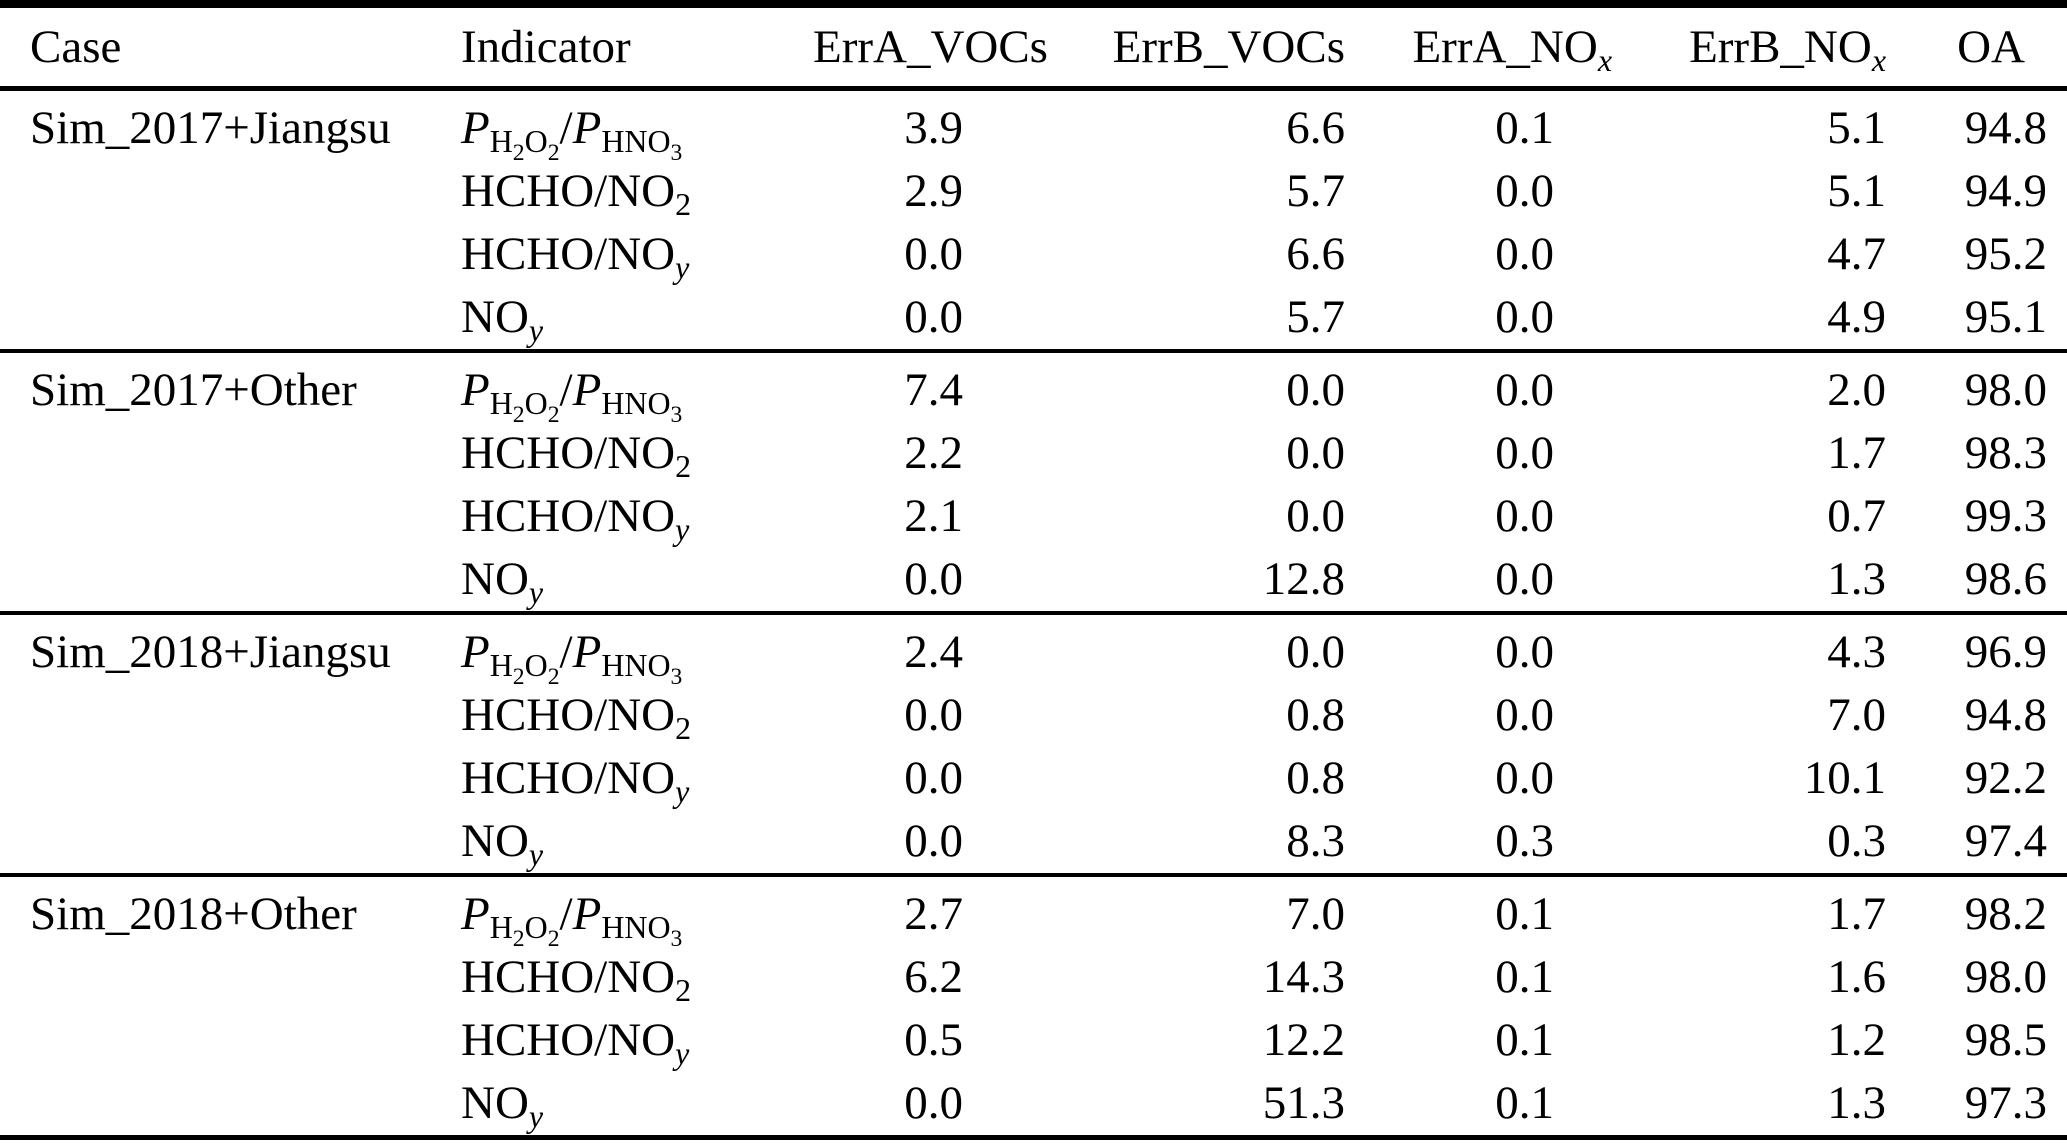 The width and height of the screenshot is (2067, 1143). Describe the element at coordinates (1303, 977) in the screenshot. I see `value-cell-errb_vocs: 14.3` at that location.